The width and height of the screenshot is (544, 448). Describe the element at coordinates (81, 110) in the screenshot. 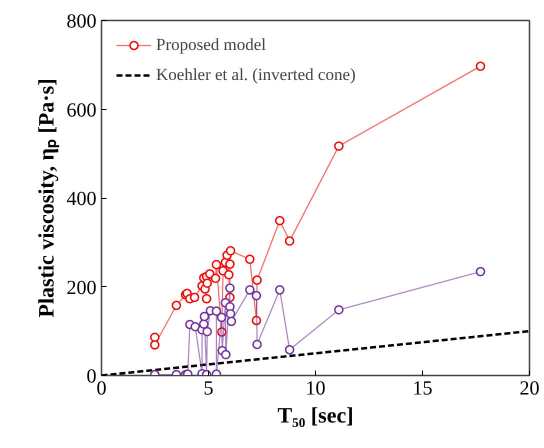

I see `y-tick-label: 600` at that location.